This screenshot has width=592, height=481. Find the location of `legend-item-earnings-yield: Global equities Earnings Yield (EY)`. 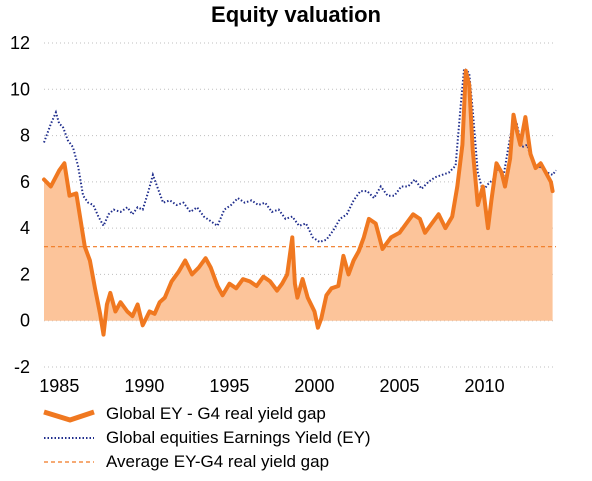

legend-item-earnings-yield: Global equities Earnings Yield (EY) is located at coordinates (300, 438).